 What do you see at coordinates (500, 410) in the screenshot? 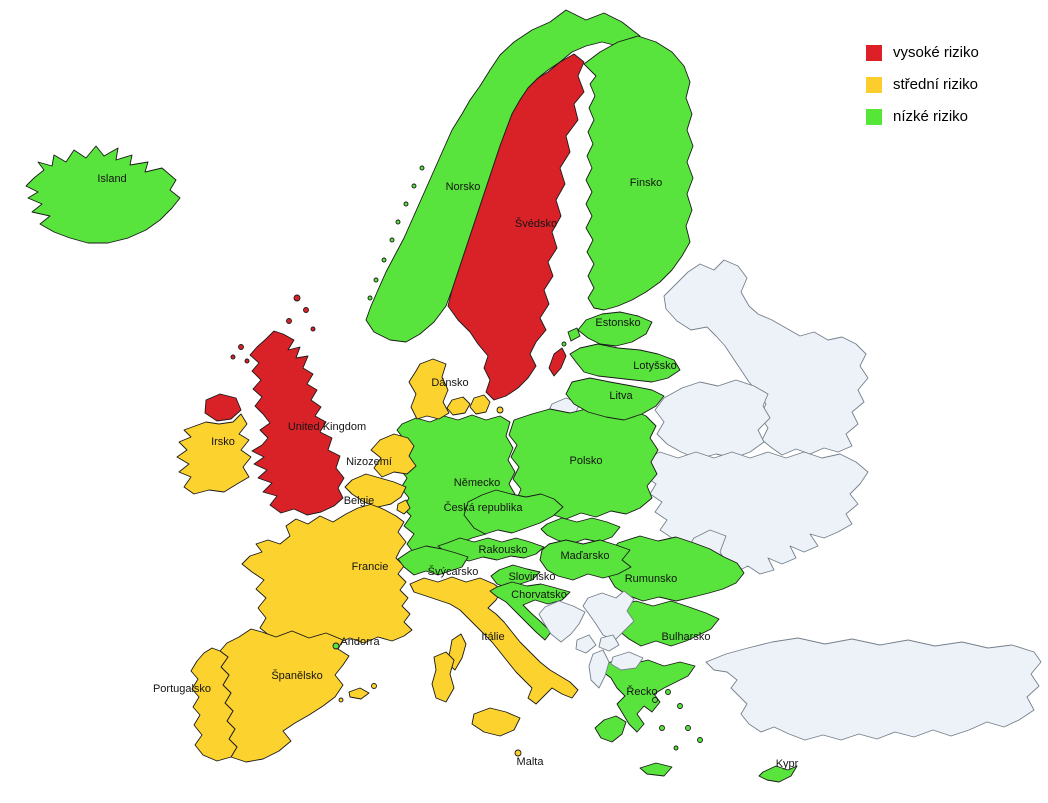
I see `bornholm-island` at bounding box center [500, 410].